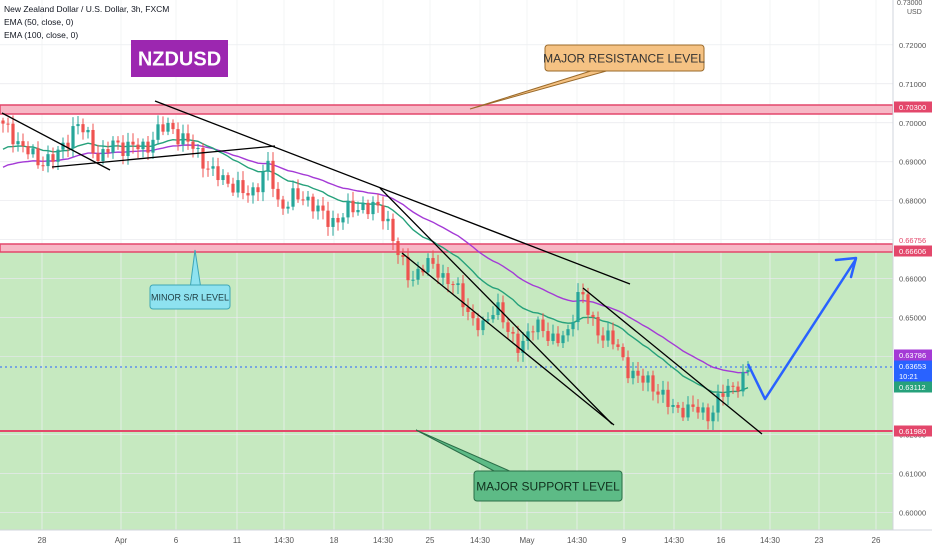 This screenshot has width=932, height=550. I want to click on price-axis-top-cut: 0.73000, so click(909, 3).